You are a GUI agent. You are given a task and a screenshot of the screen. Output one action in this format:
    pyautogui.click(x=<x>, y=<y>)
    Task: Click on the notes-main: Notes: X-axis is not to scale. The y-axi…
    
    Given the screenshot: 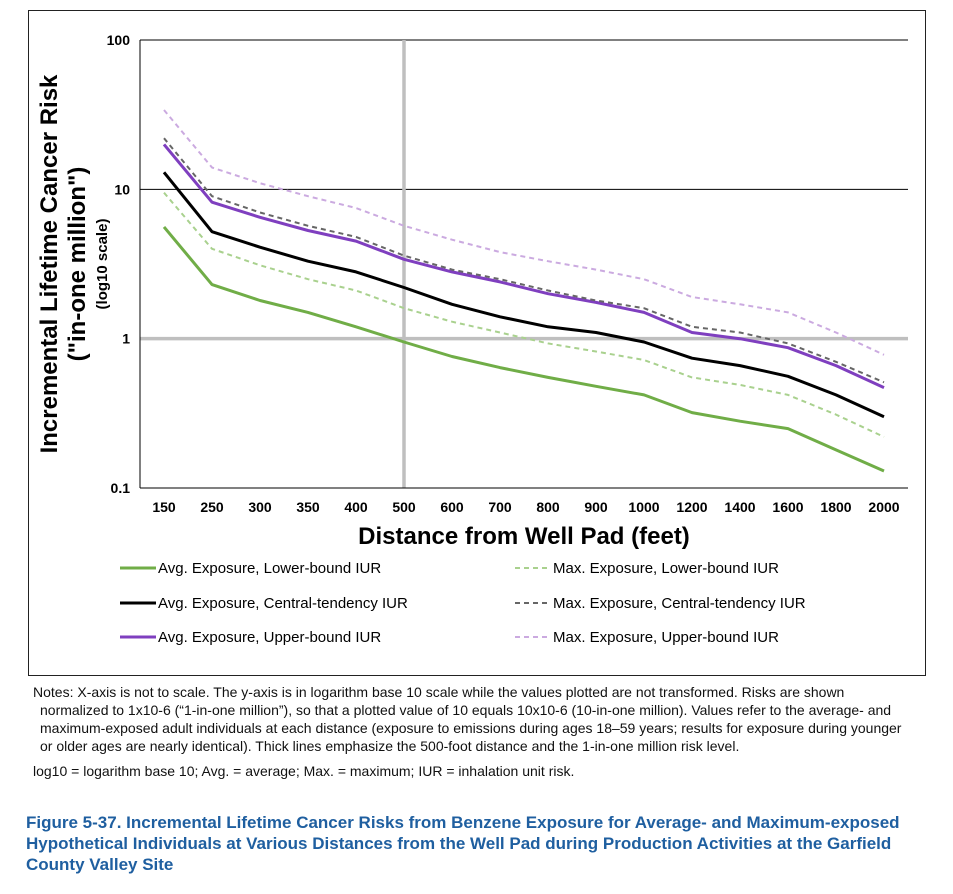 What is the action you would take?
    pyautogui.click(x=467, y=719)
    